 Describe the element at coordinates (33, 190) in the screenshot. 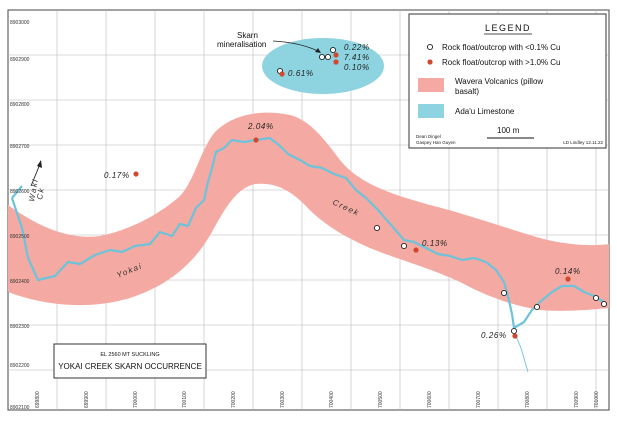

I see `creek-label-waki: Waki` at that location.